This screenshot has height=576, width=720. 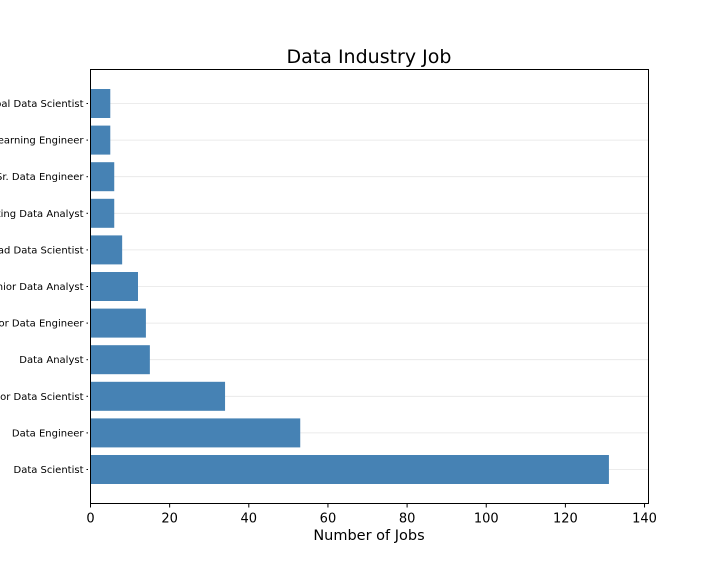 I want to click on x-tick-label: 140, so click(x=644, y=519).